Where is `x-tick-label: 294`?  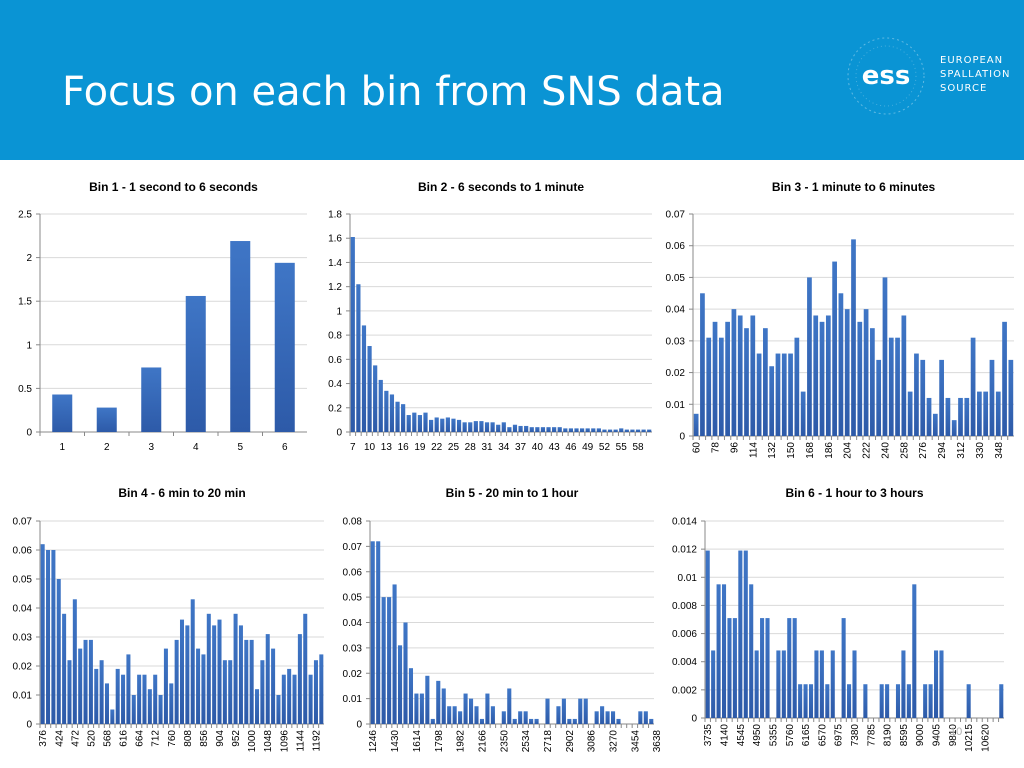
x-tick-label: 294 is located at coordinates (942, 450).